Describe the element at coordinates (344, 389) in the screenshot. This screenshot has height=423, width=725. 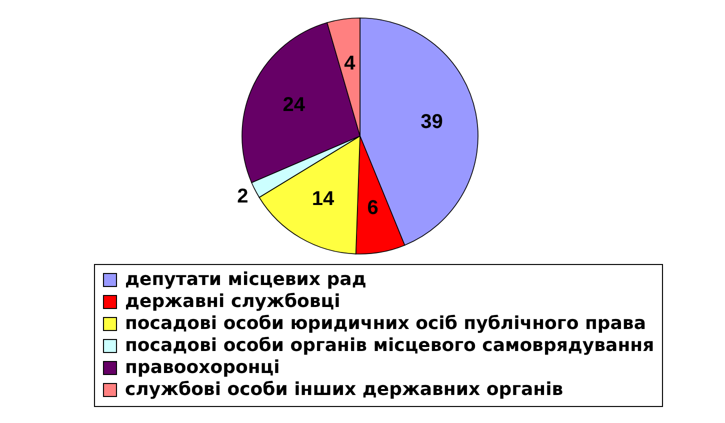
I see `legend-label: службові особи інших державних органів` at that location.